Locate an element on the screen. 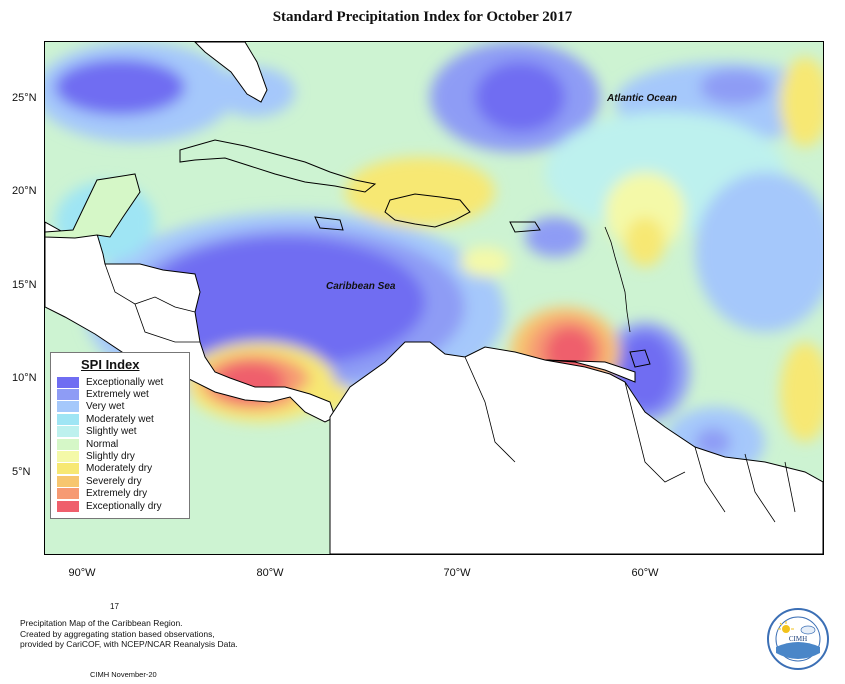  legend-item: Very wet is located at coordinates (120, 407).